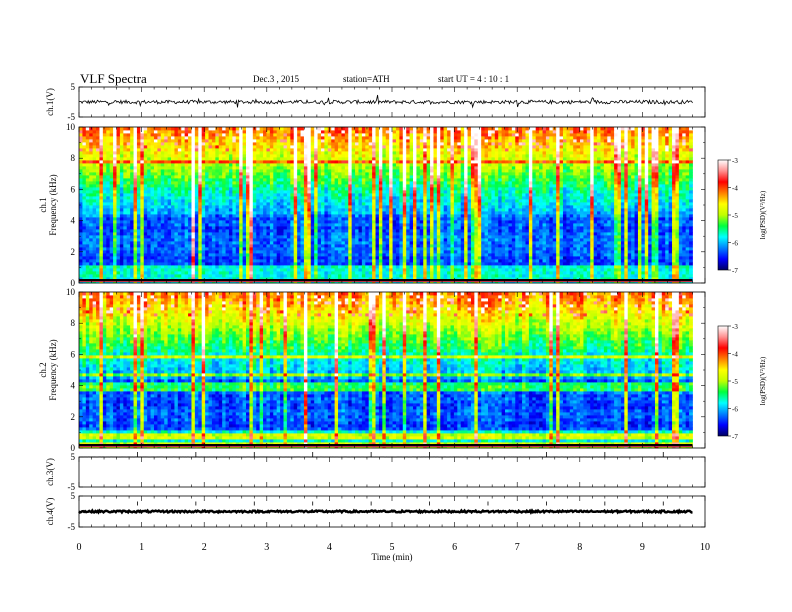 This screenshot has width=792, height=612. Describe the element at coordinates (50, 472) in the screenshot. I see `y-axis-label: ch.3(V)` at that location.